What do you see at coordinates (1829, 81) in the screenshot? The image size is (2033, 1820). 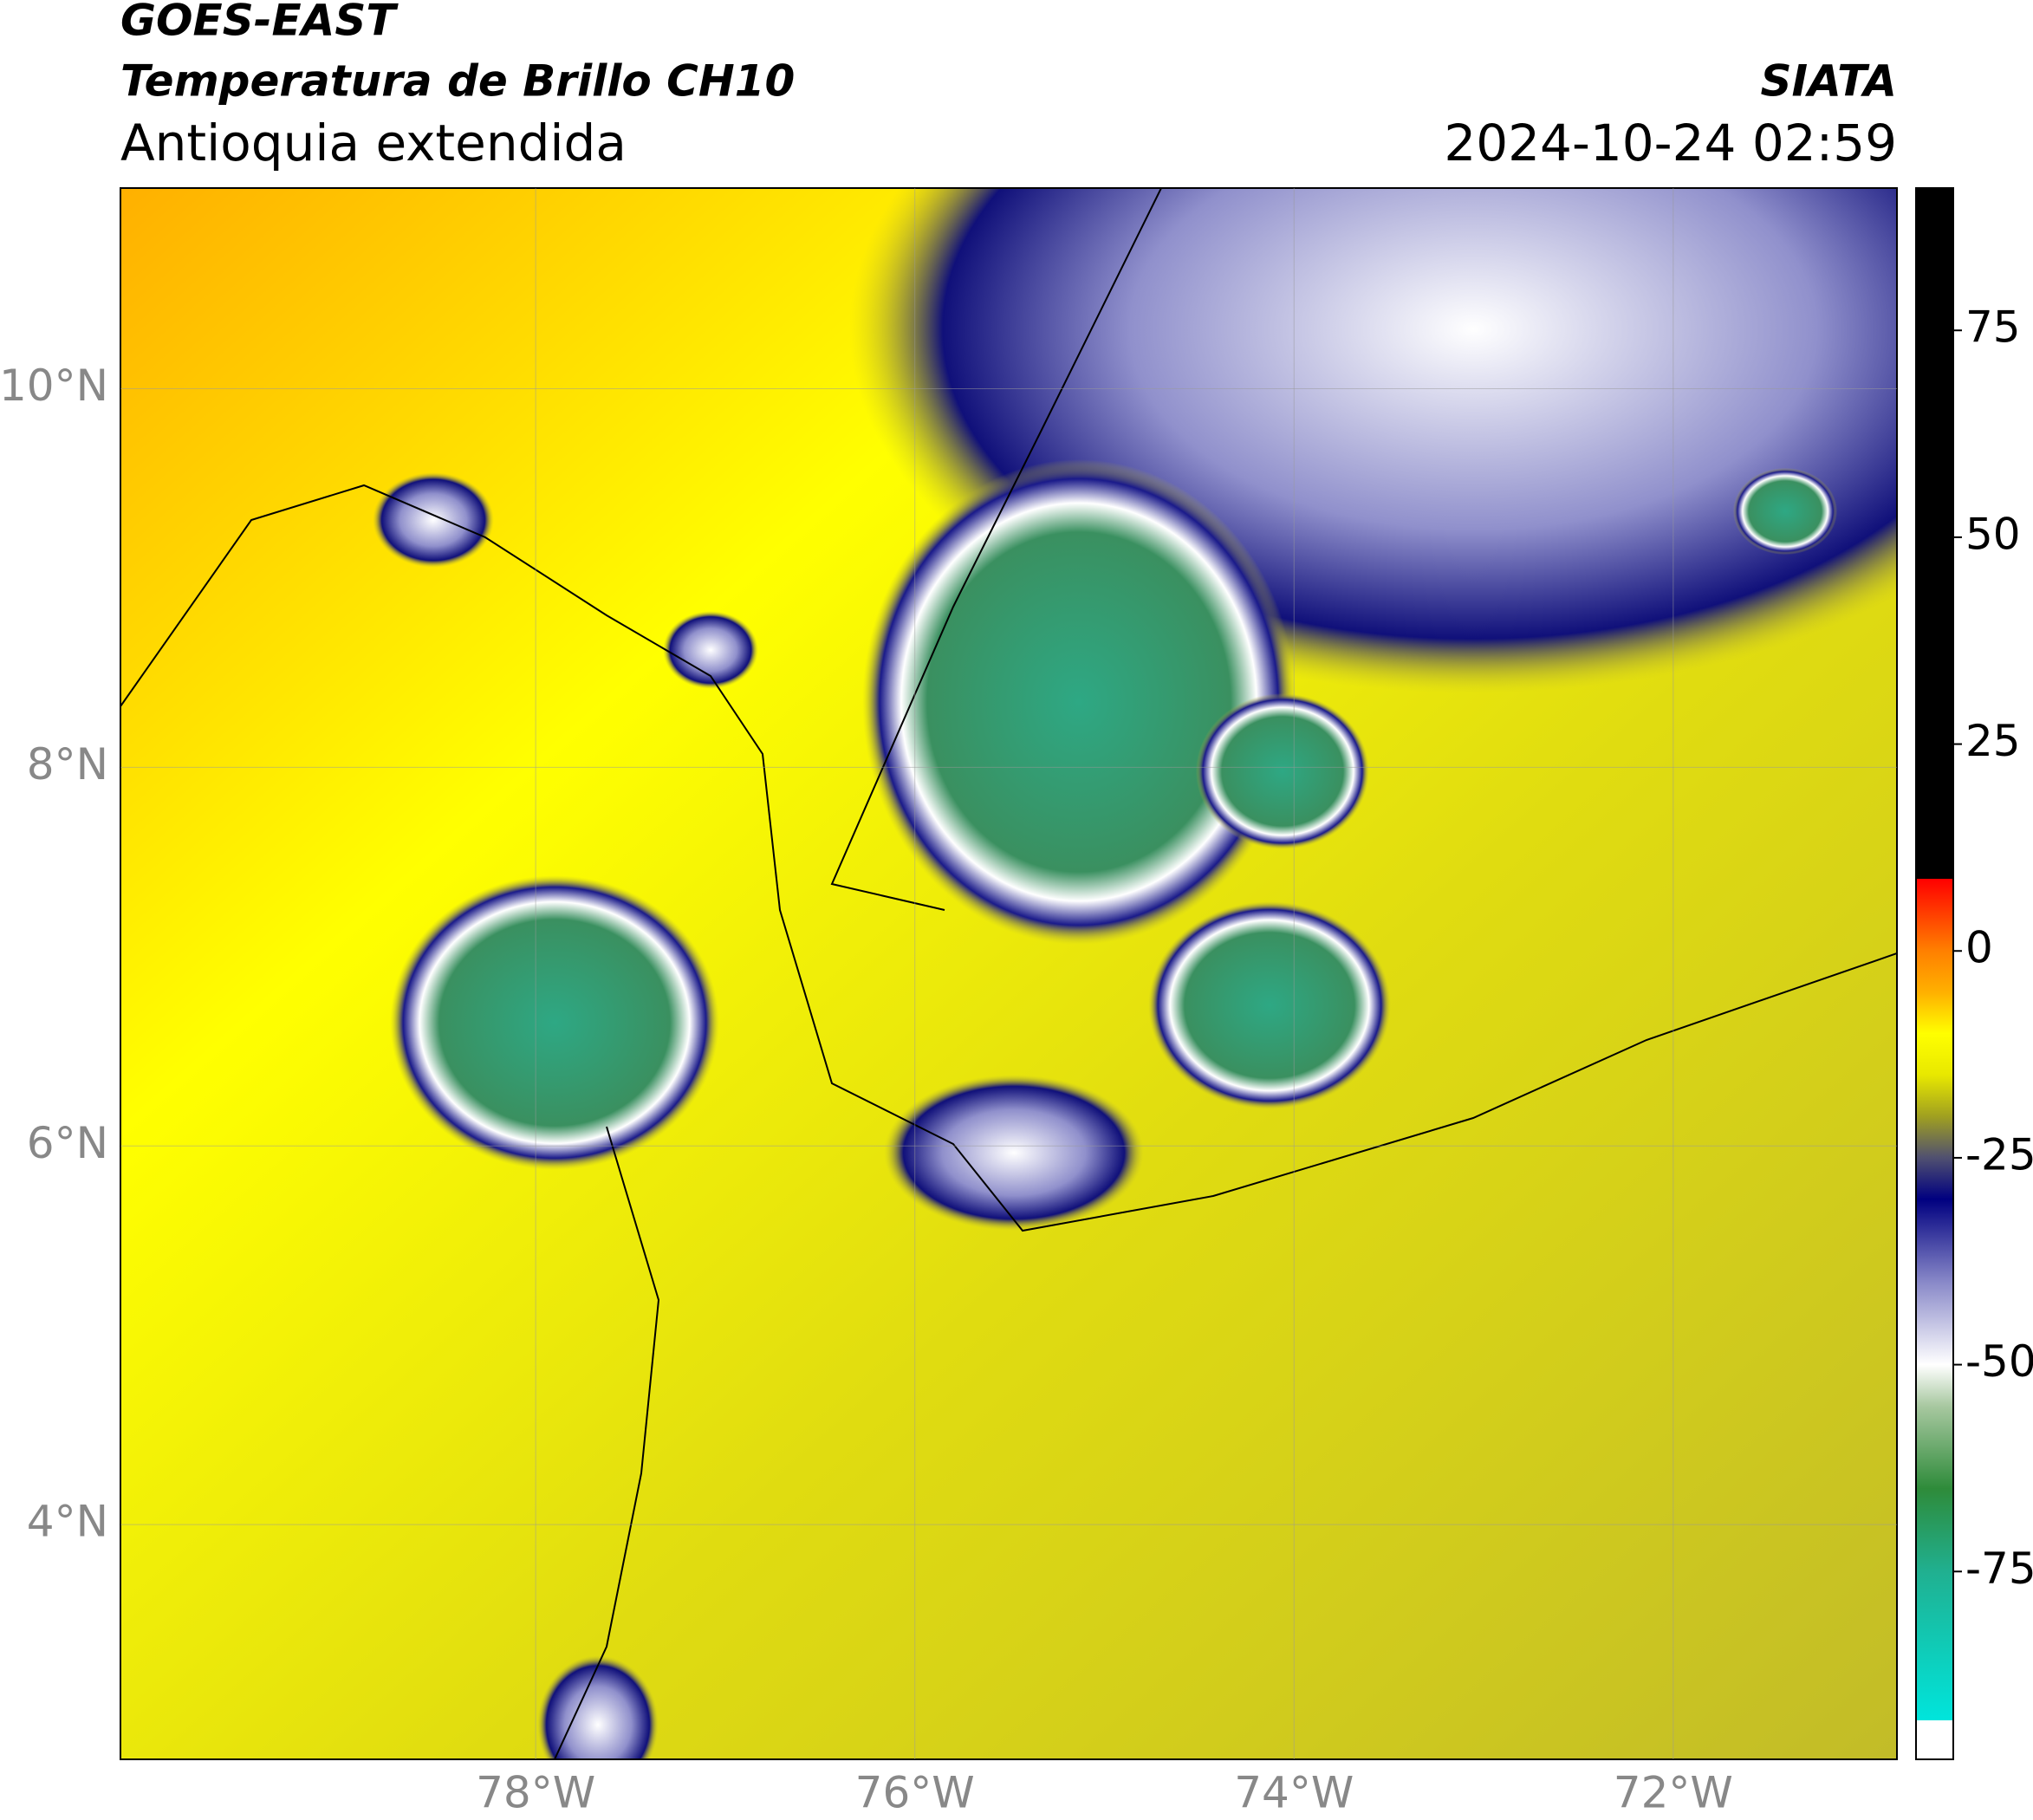 I see `source: SIATA` at bounding box center [1829, 81].